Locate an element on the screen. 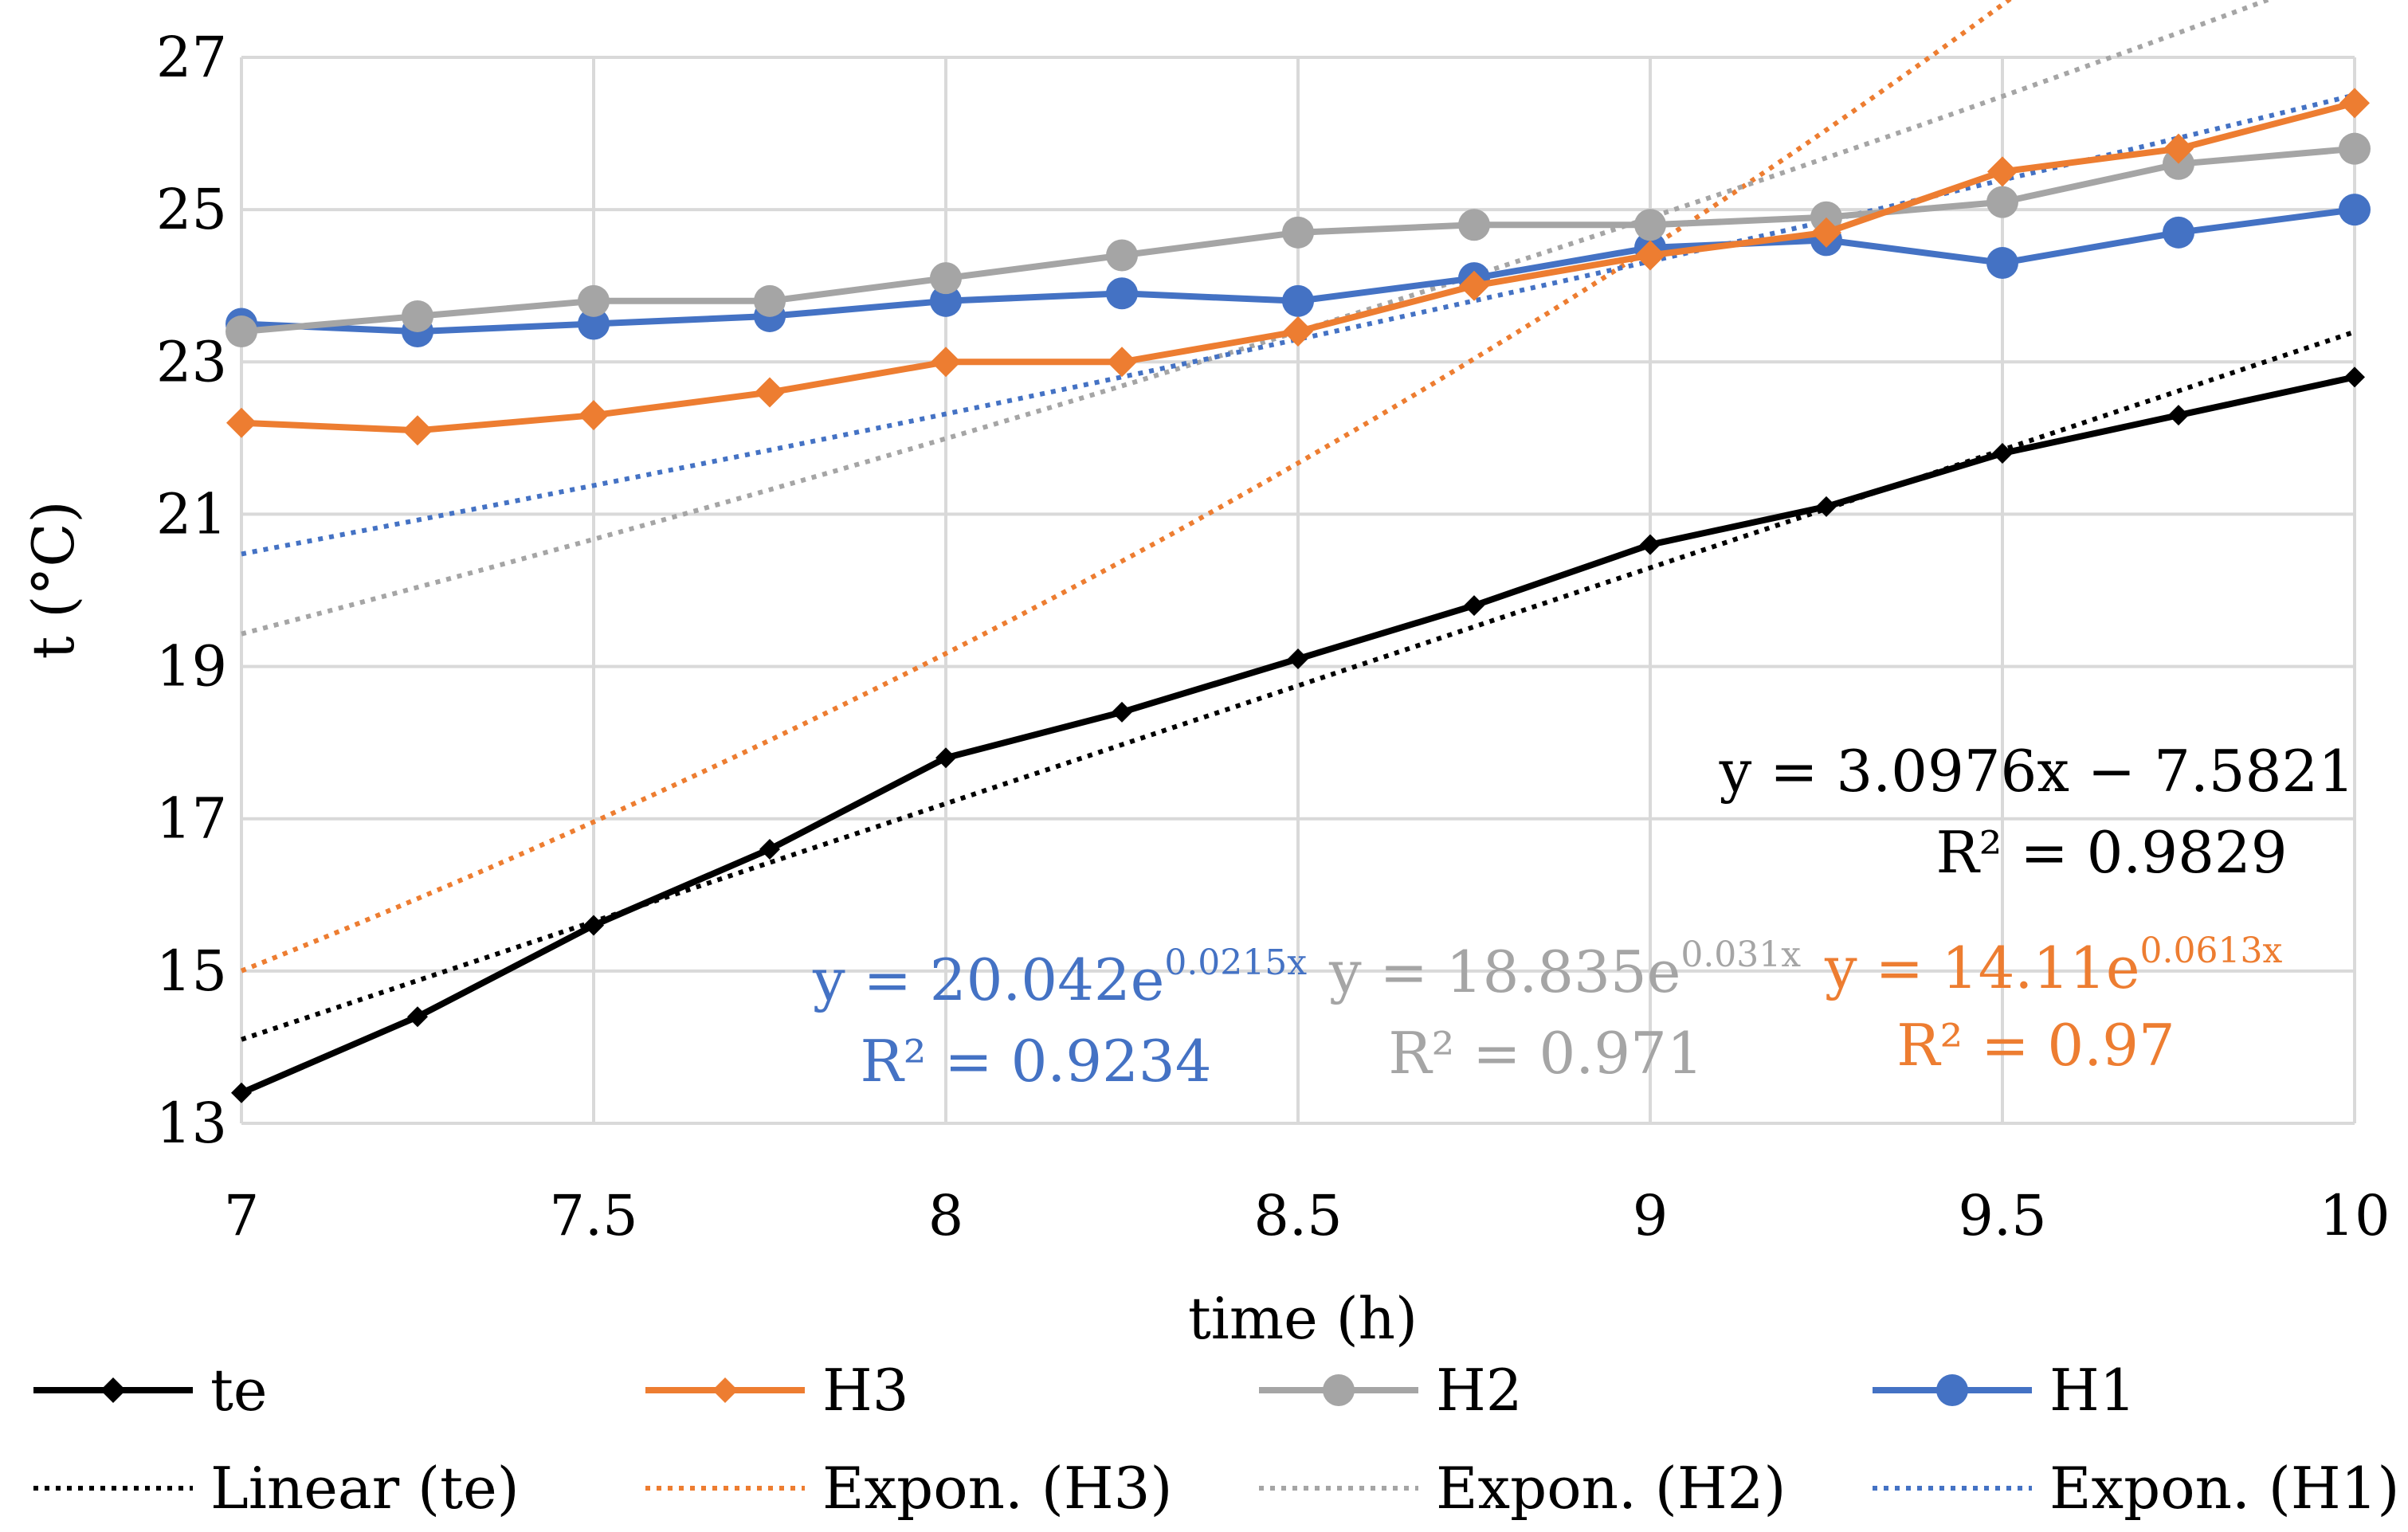  legend-marker-h1 is located at coordinates (1952, 1390).